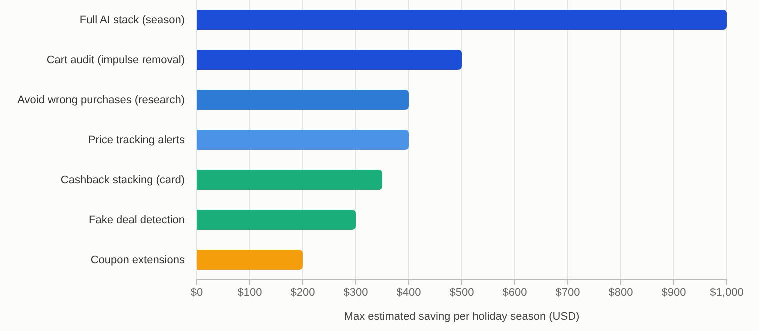 The image size is (759, 331). What do you see at coordinates (409, 292) in the screenshot?
I see `x-tick-label: $400` at bounding box center [409, 292].